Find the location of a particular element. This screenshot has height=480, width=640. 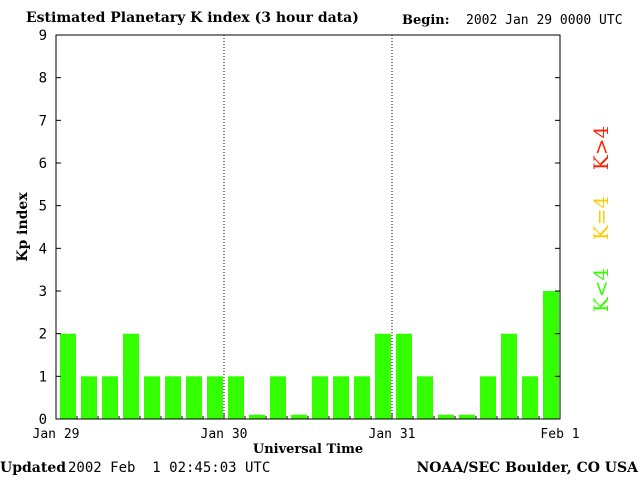

begin-label: Begin: is located at coordinates (426, 20).